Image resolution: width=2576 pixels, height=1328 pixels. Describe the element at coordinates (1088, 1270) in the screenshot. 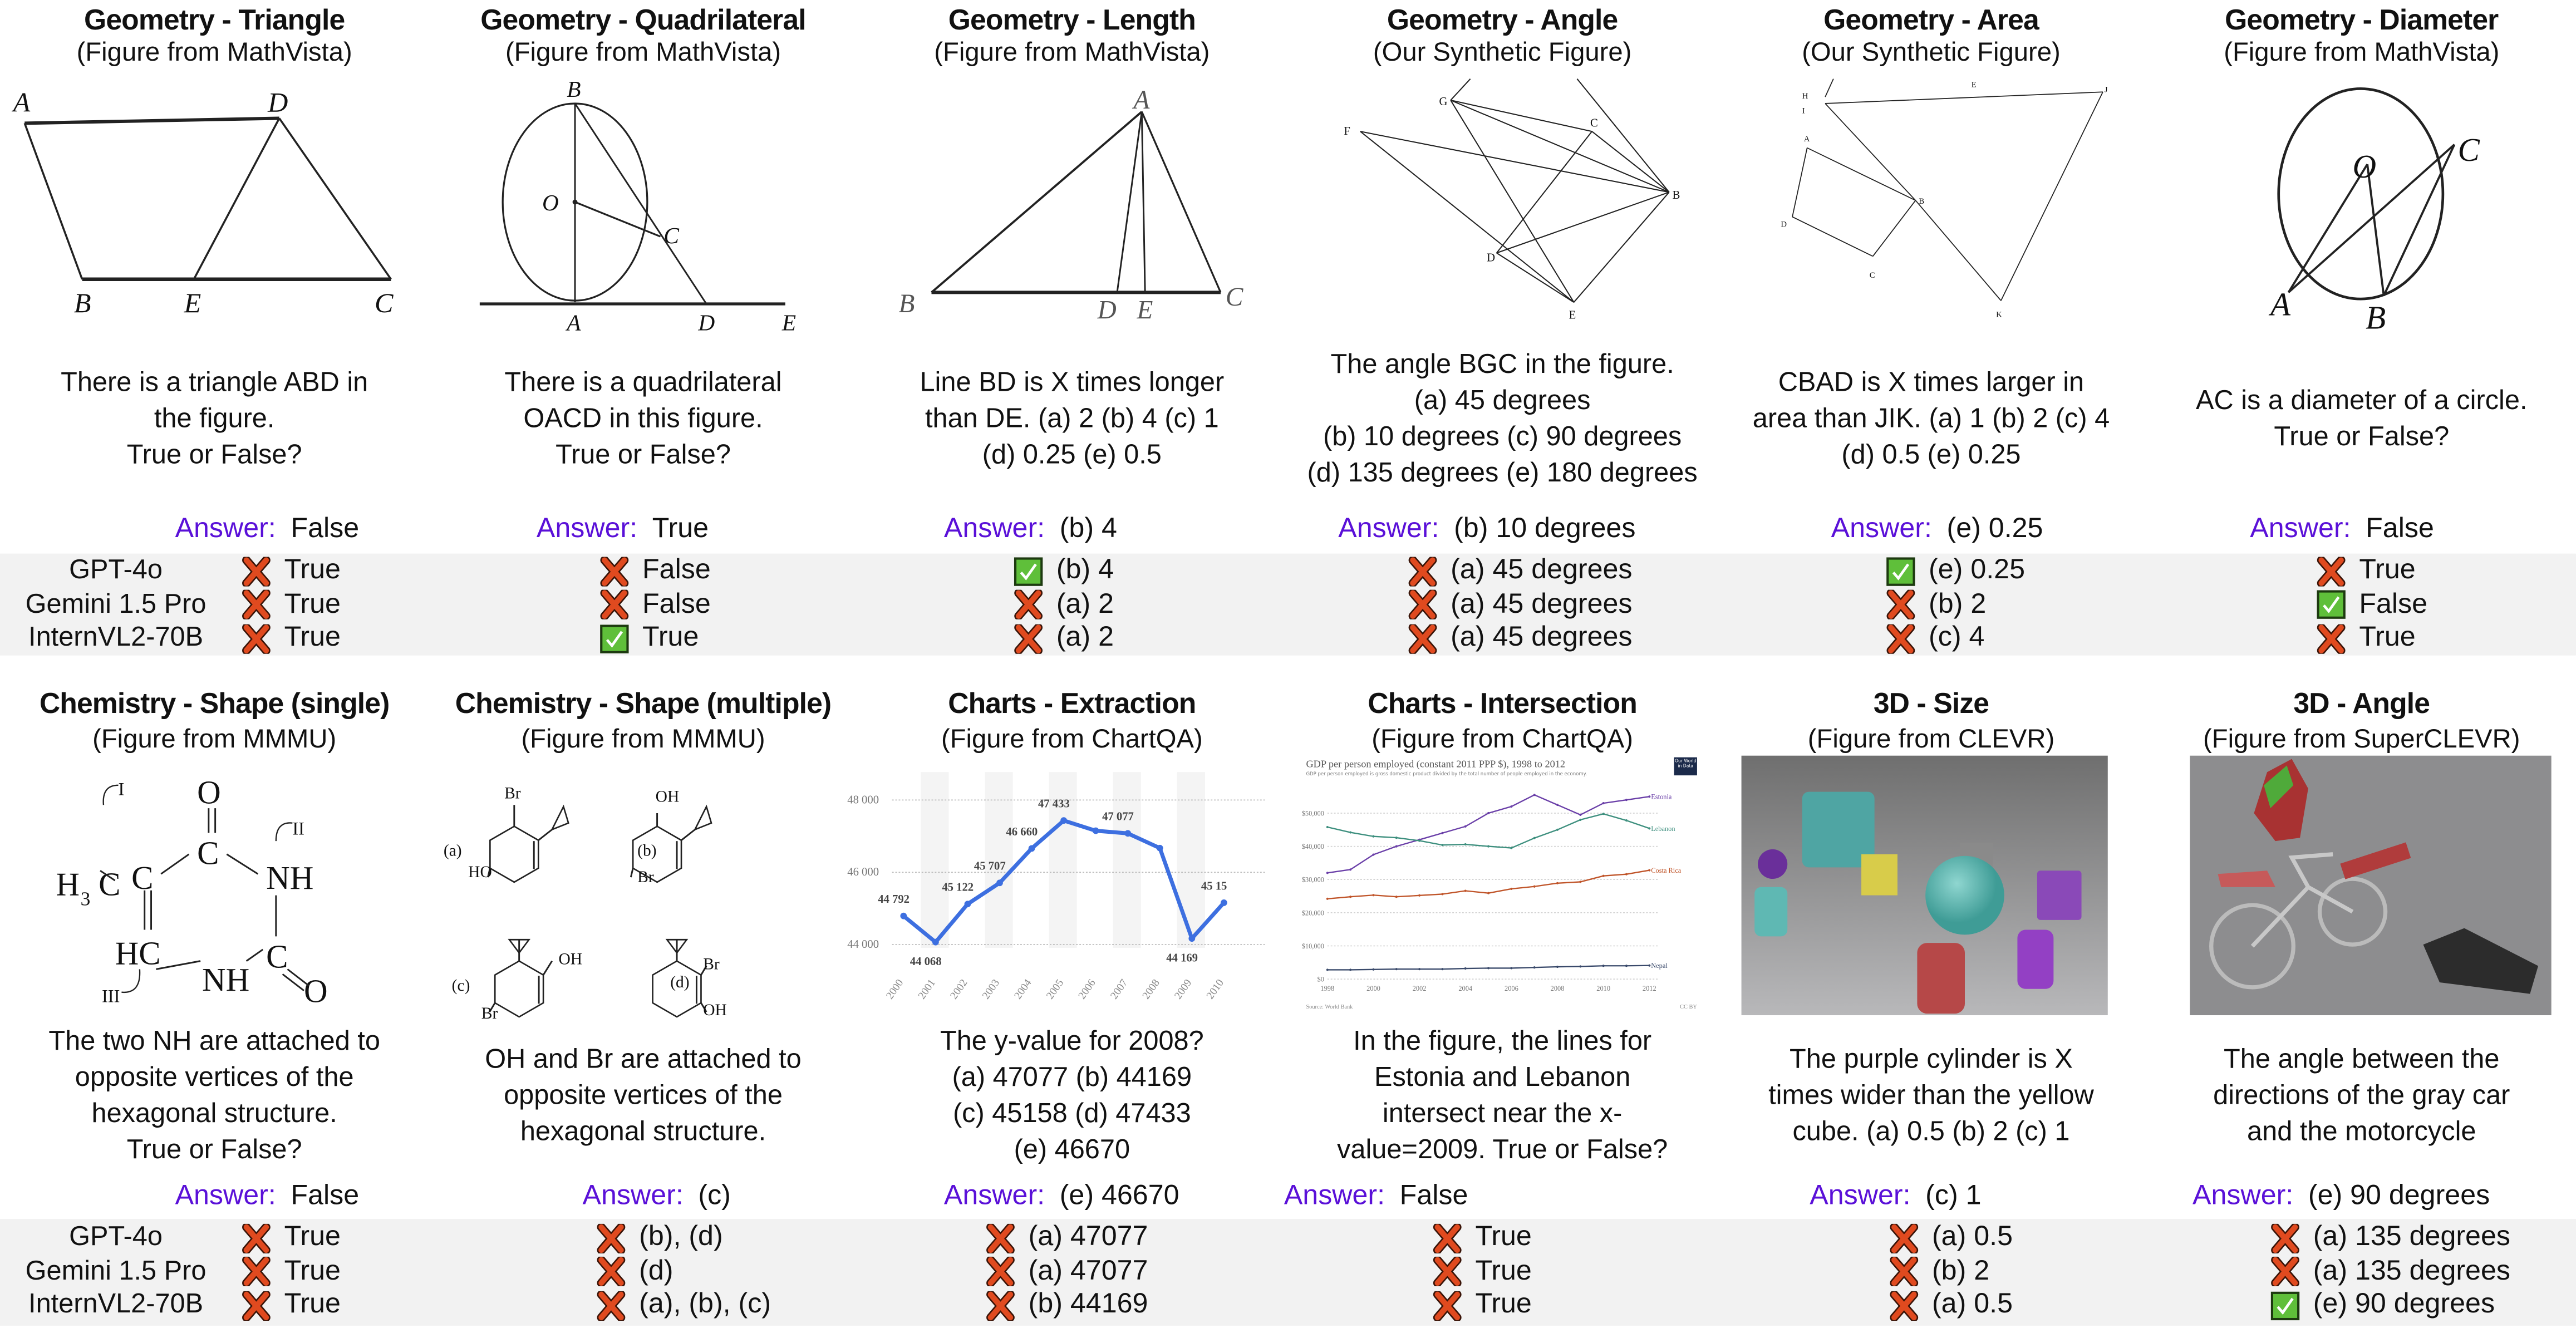

I see `model-prediction-2: (a) 47077` at that location.